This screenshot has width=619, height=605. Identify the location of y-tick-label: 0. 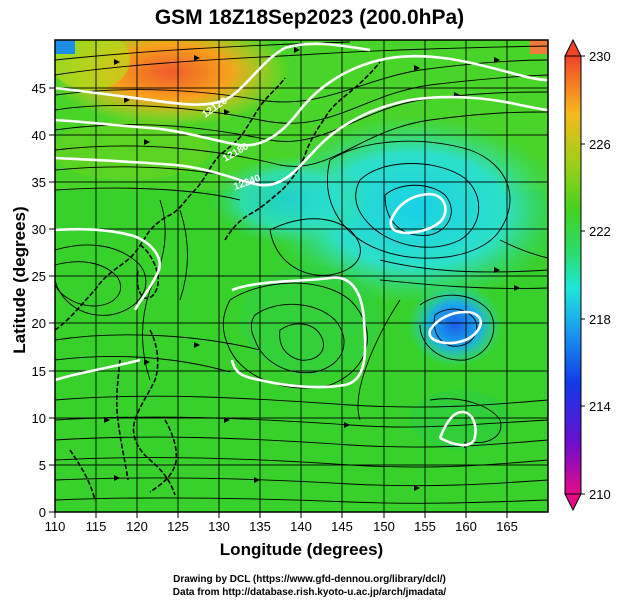
(42, 512).